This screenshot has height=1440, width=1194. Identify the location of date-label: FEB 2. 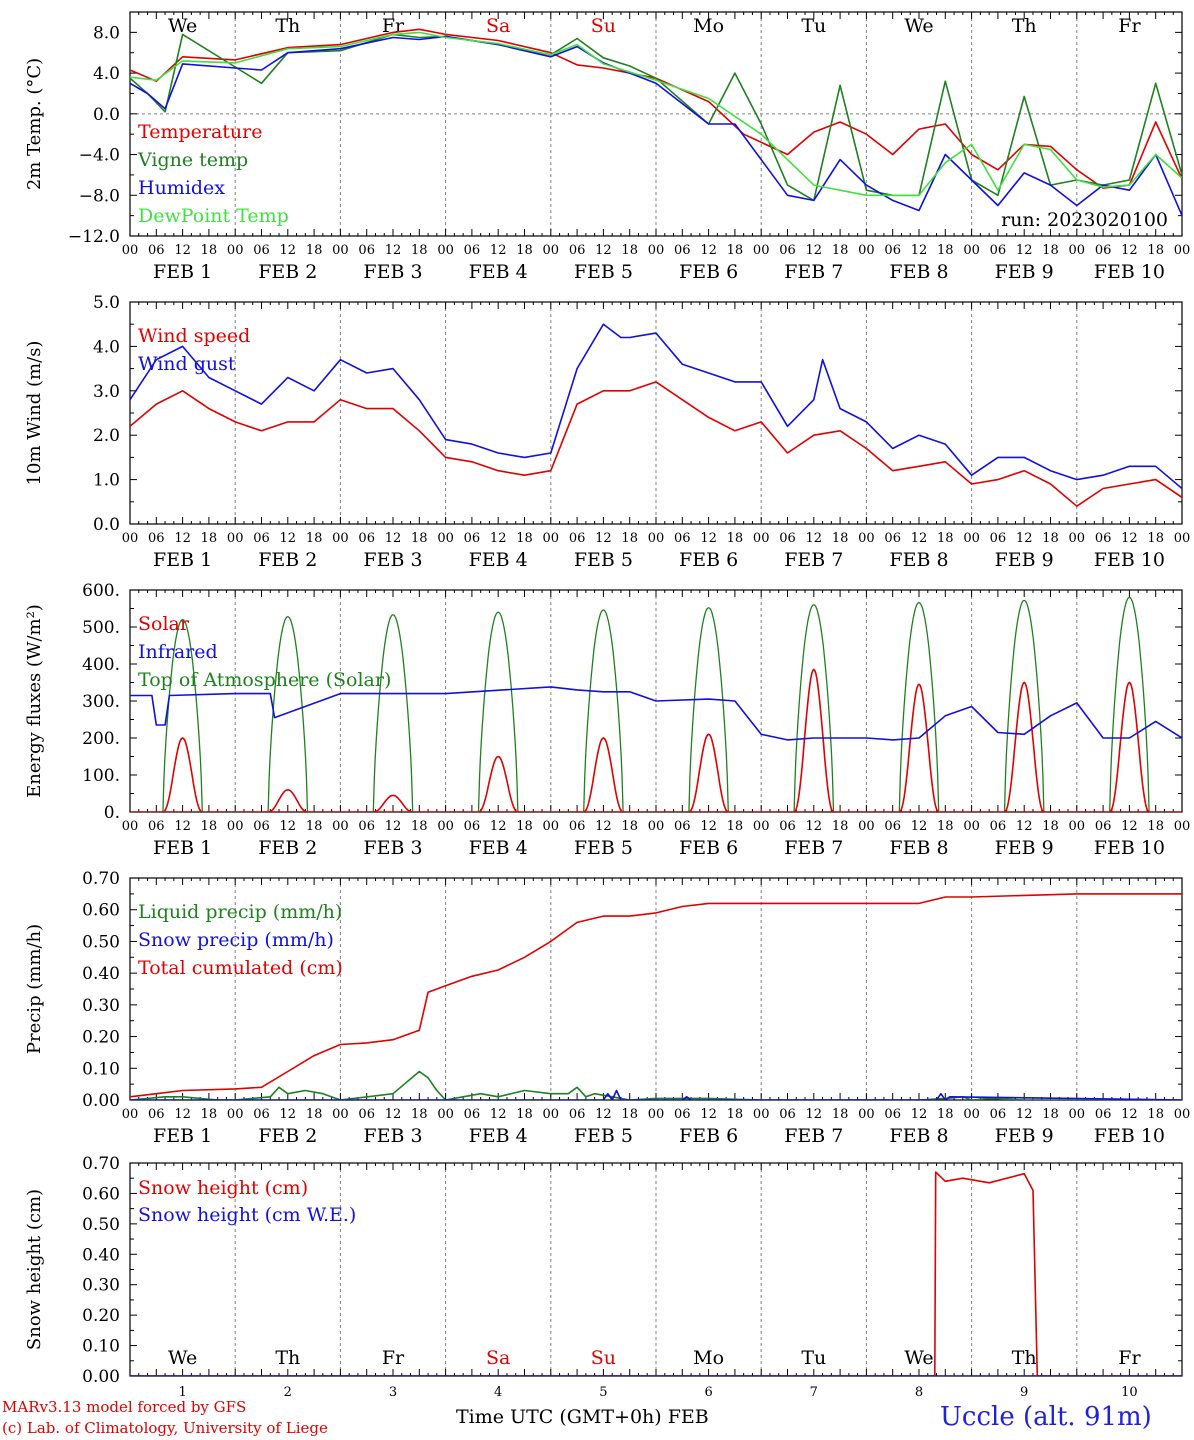
(287, 1136).